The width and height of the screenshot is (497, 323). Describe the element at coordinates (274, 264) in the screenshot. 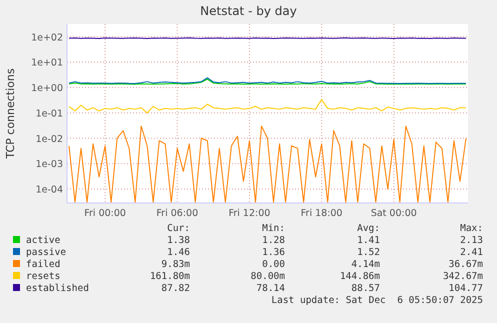

I see `text: 0.00` at that location.